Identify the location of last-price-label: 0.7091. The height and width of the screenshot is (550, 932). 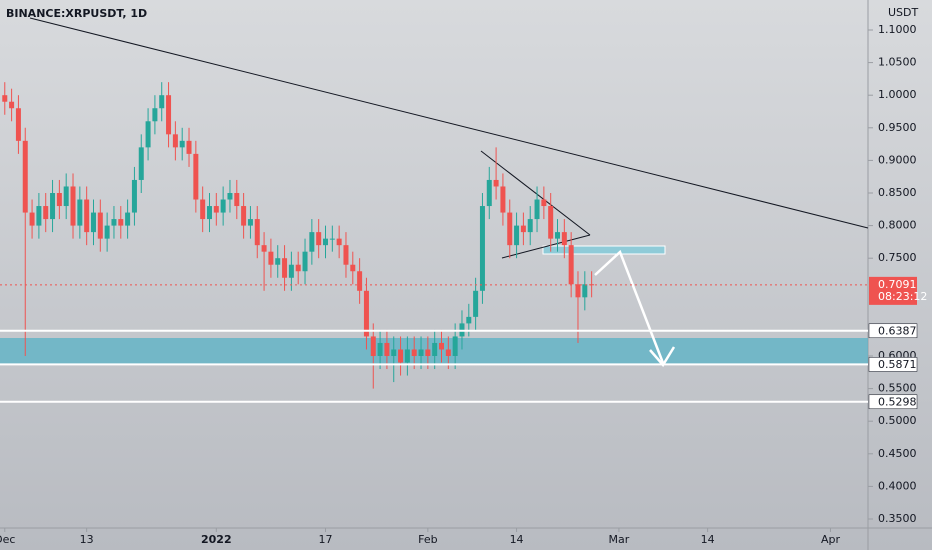
(897, 284).